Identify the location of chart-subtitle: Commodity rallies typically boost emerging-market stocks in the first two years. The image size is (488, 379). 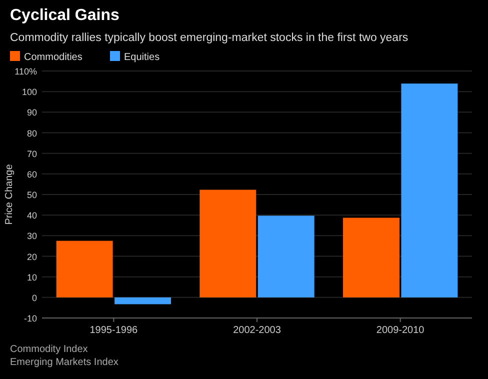
(209, 38).